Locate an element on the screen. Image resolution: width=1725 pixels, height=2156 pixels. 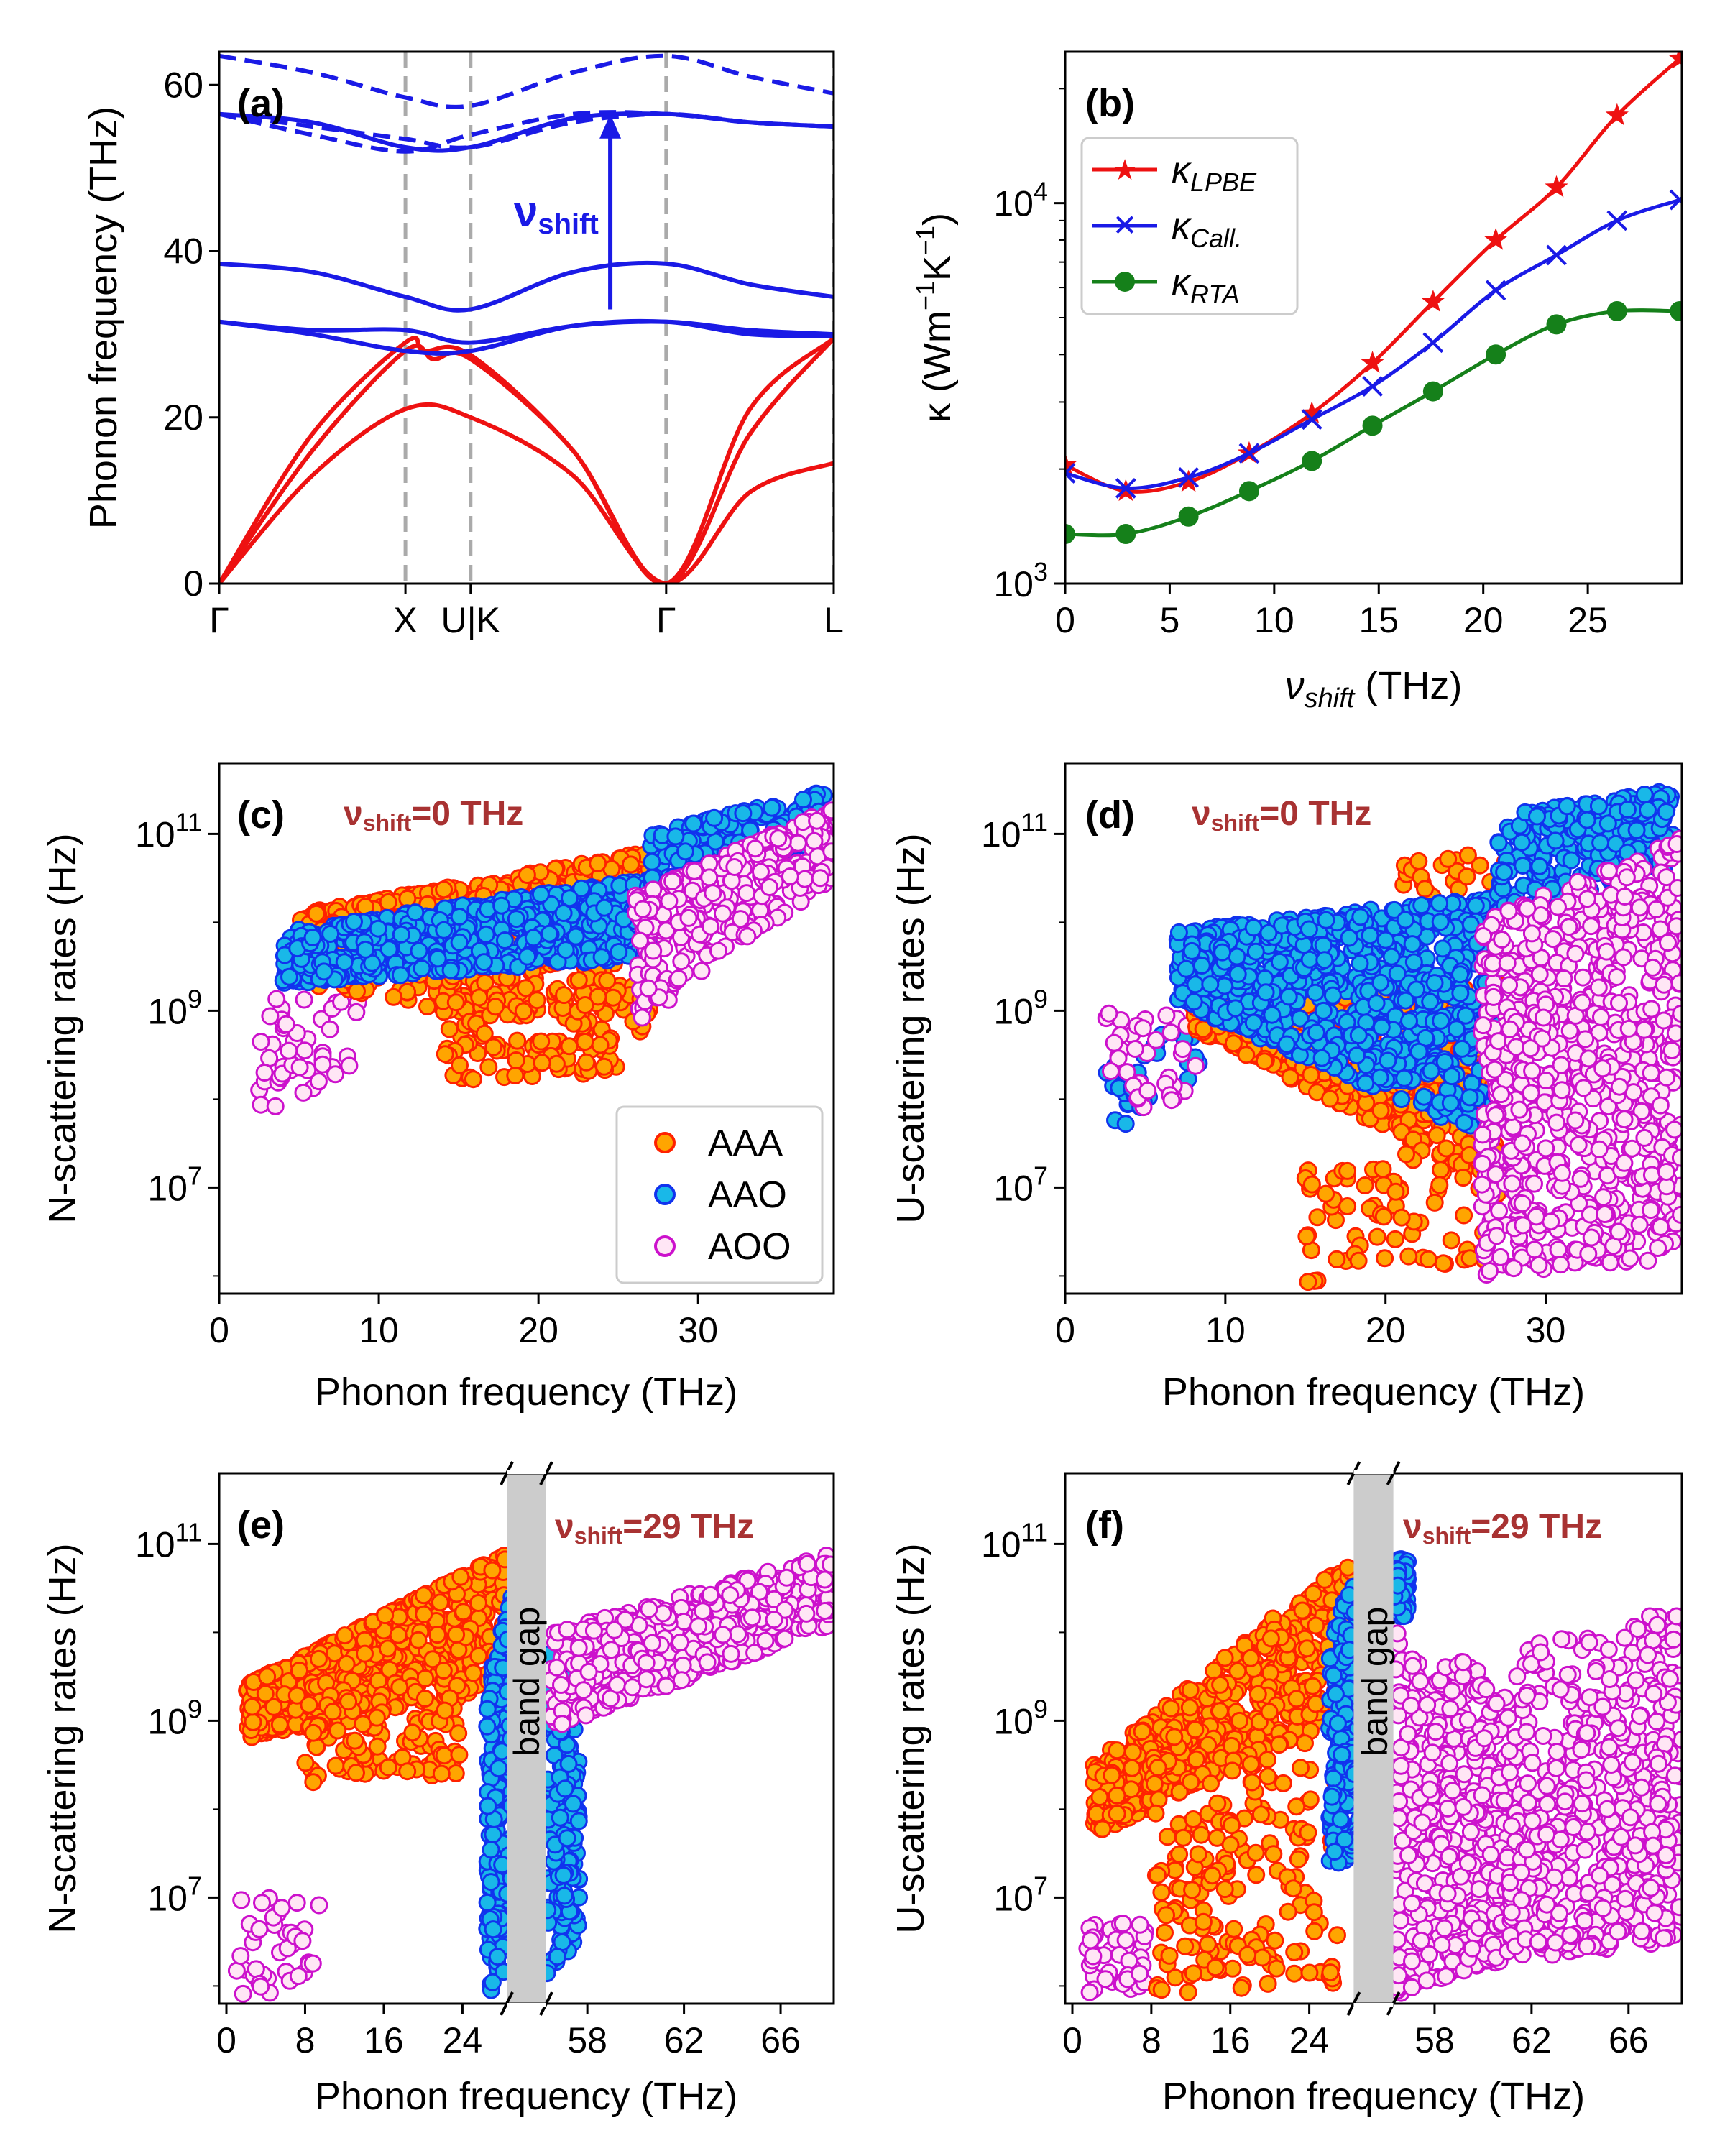
panel-a-xtick-label-2: U|K is located at coordinates (470, 620).